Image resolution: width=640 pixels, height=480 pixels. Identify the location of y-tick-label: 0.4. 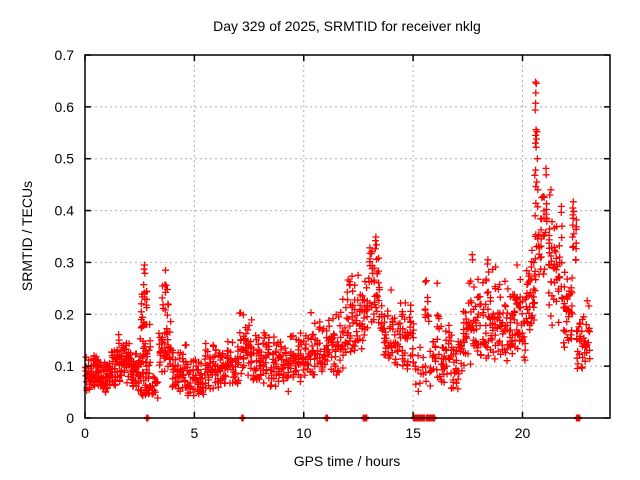
(65, 211).